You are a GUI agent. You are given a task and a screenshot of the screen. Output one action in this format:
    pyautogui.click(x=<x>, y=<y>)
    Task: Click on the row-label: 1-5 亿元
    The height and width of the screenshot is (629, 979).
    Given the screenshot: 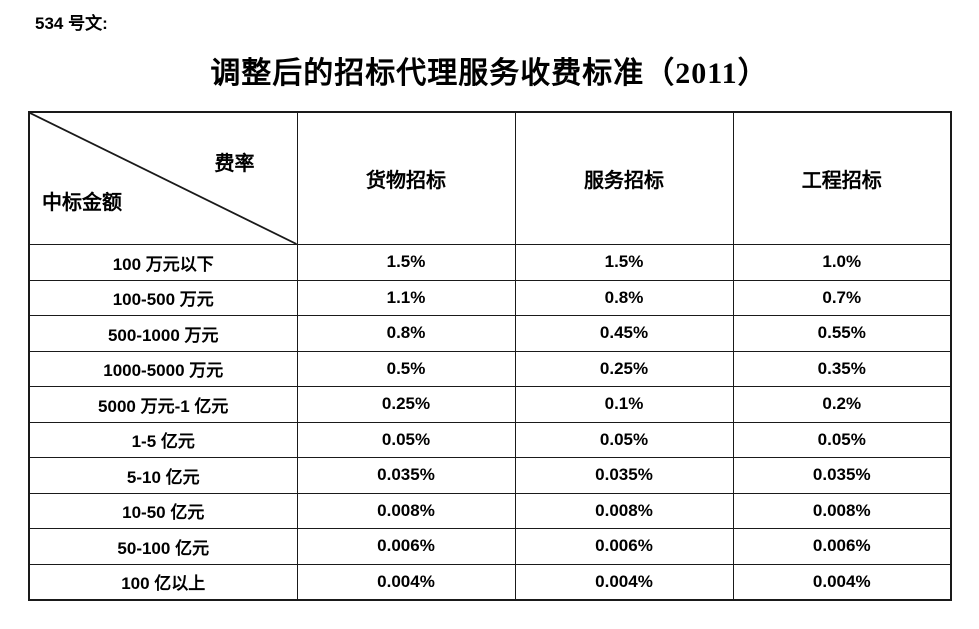 What is the action you would take?
    pyautogui.click(x=163, y=439)
    